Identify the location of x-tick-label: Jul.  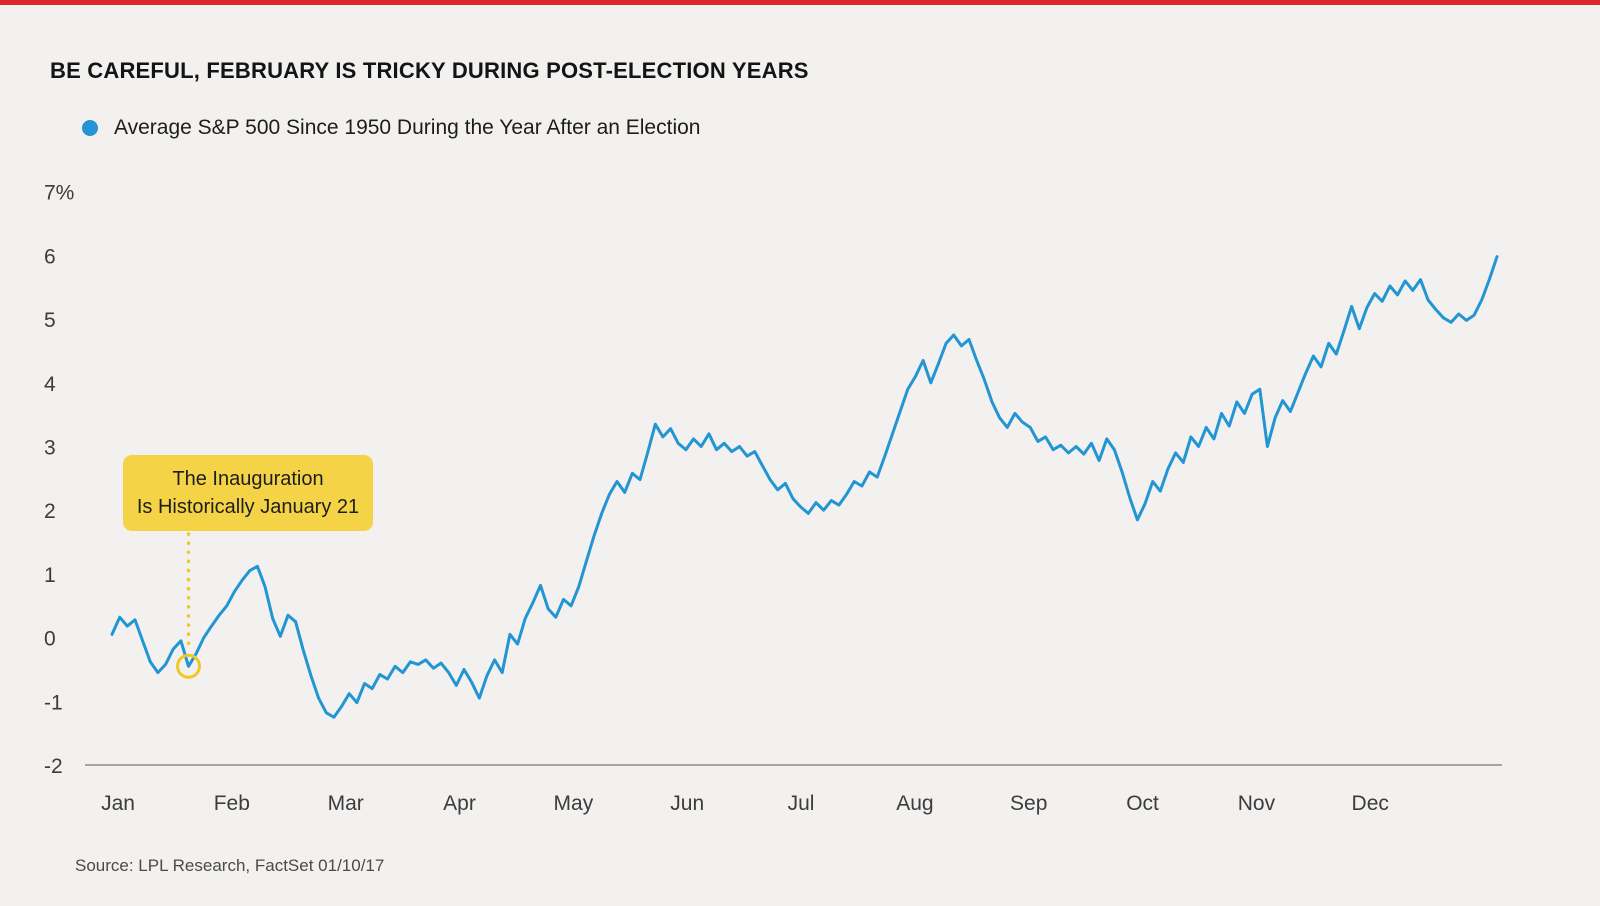
(801, 803).